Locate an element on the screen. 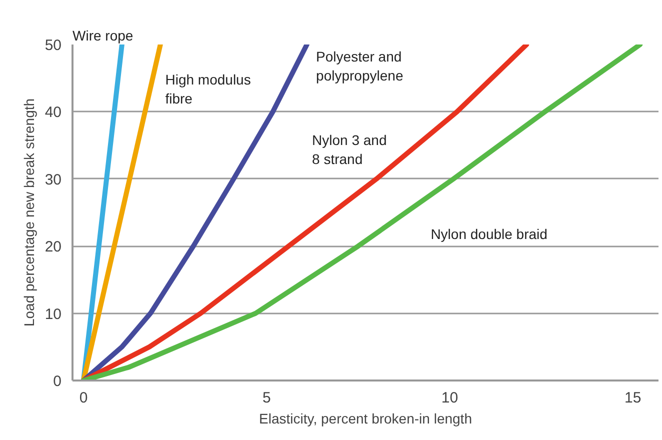 This screenshot has height=440, width=662. x-tick-label: 15 is located at coordinates (633, 398).